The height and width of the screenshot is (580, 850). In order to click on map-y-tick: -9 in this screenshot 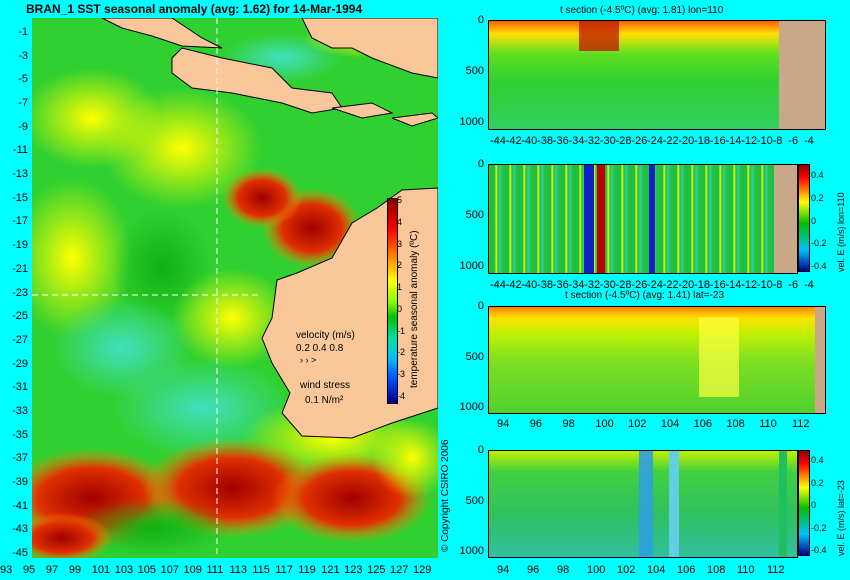, I will do `click(23, 126)`.